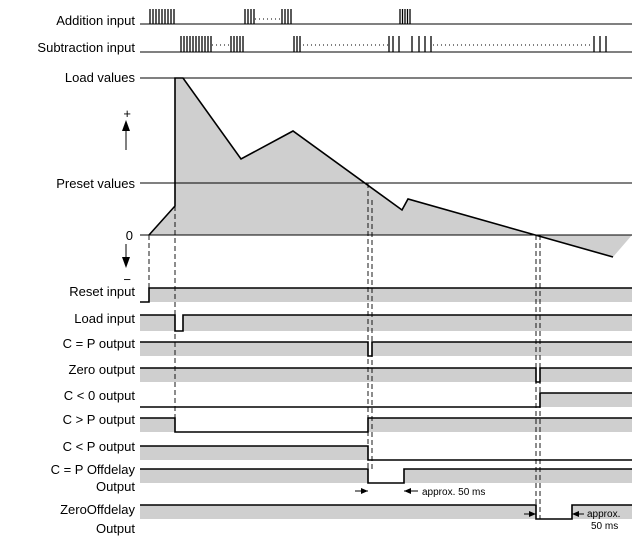 Image resolution: width=632 pixels, height=537 pixels. Describe the element at coordinates (386, 476) in the screenshot. I see `c-eq-p-offdelay-output-signal` at that location.